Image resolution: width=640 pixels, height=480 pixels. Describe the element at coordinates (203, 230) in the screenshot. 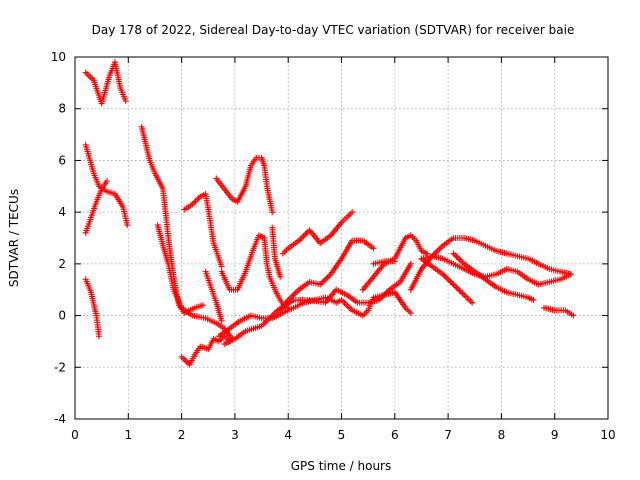

I see `series-s8` at that location.